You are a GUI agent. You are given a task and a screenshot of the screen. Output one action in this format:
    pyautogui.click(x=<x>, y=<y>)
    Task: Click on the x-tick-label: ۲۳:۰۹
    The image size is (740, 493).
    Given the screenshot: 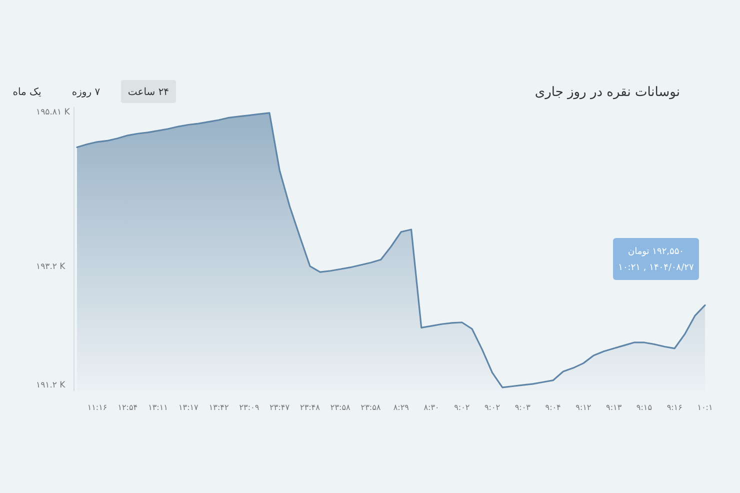 What is the action you would take?
    pyautogui.click(x=249, y=407)
    